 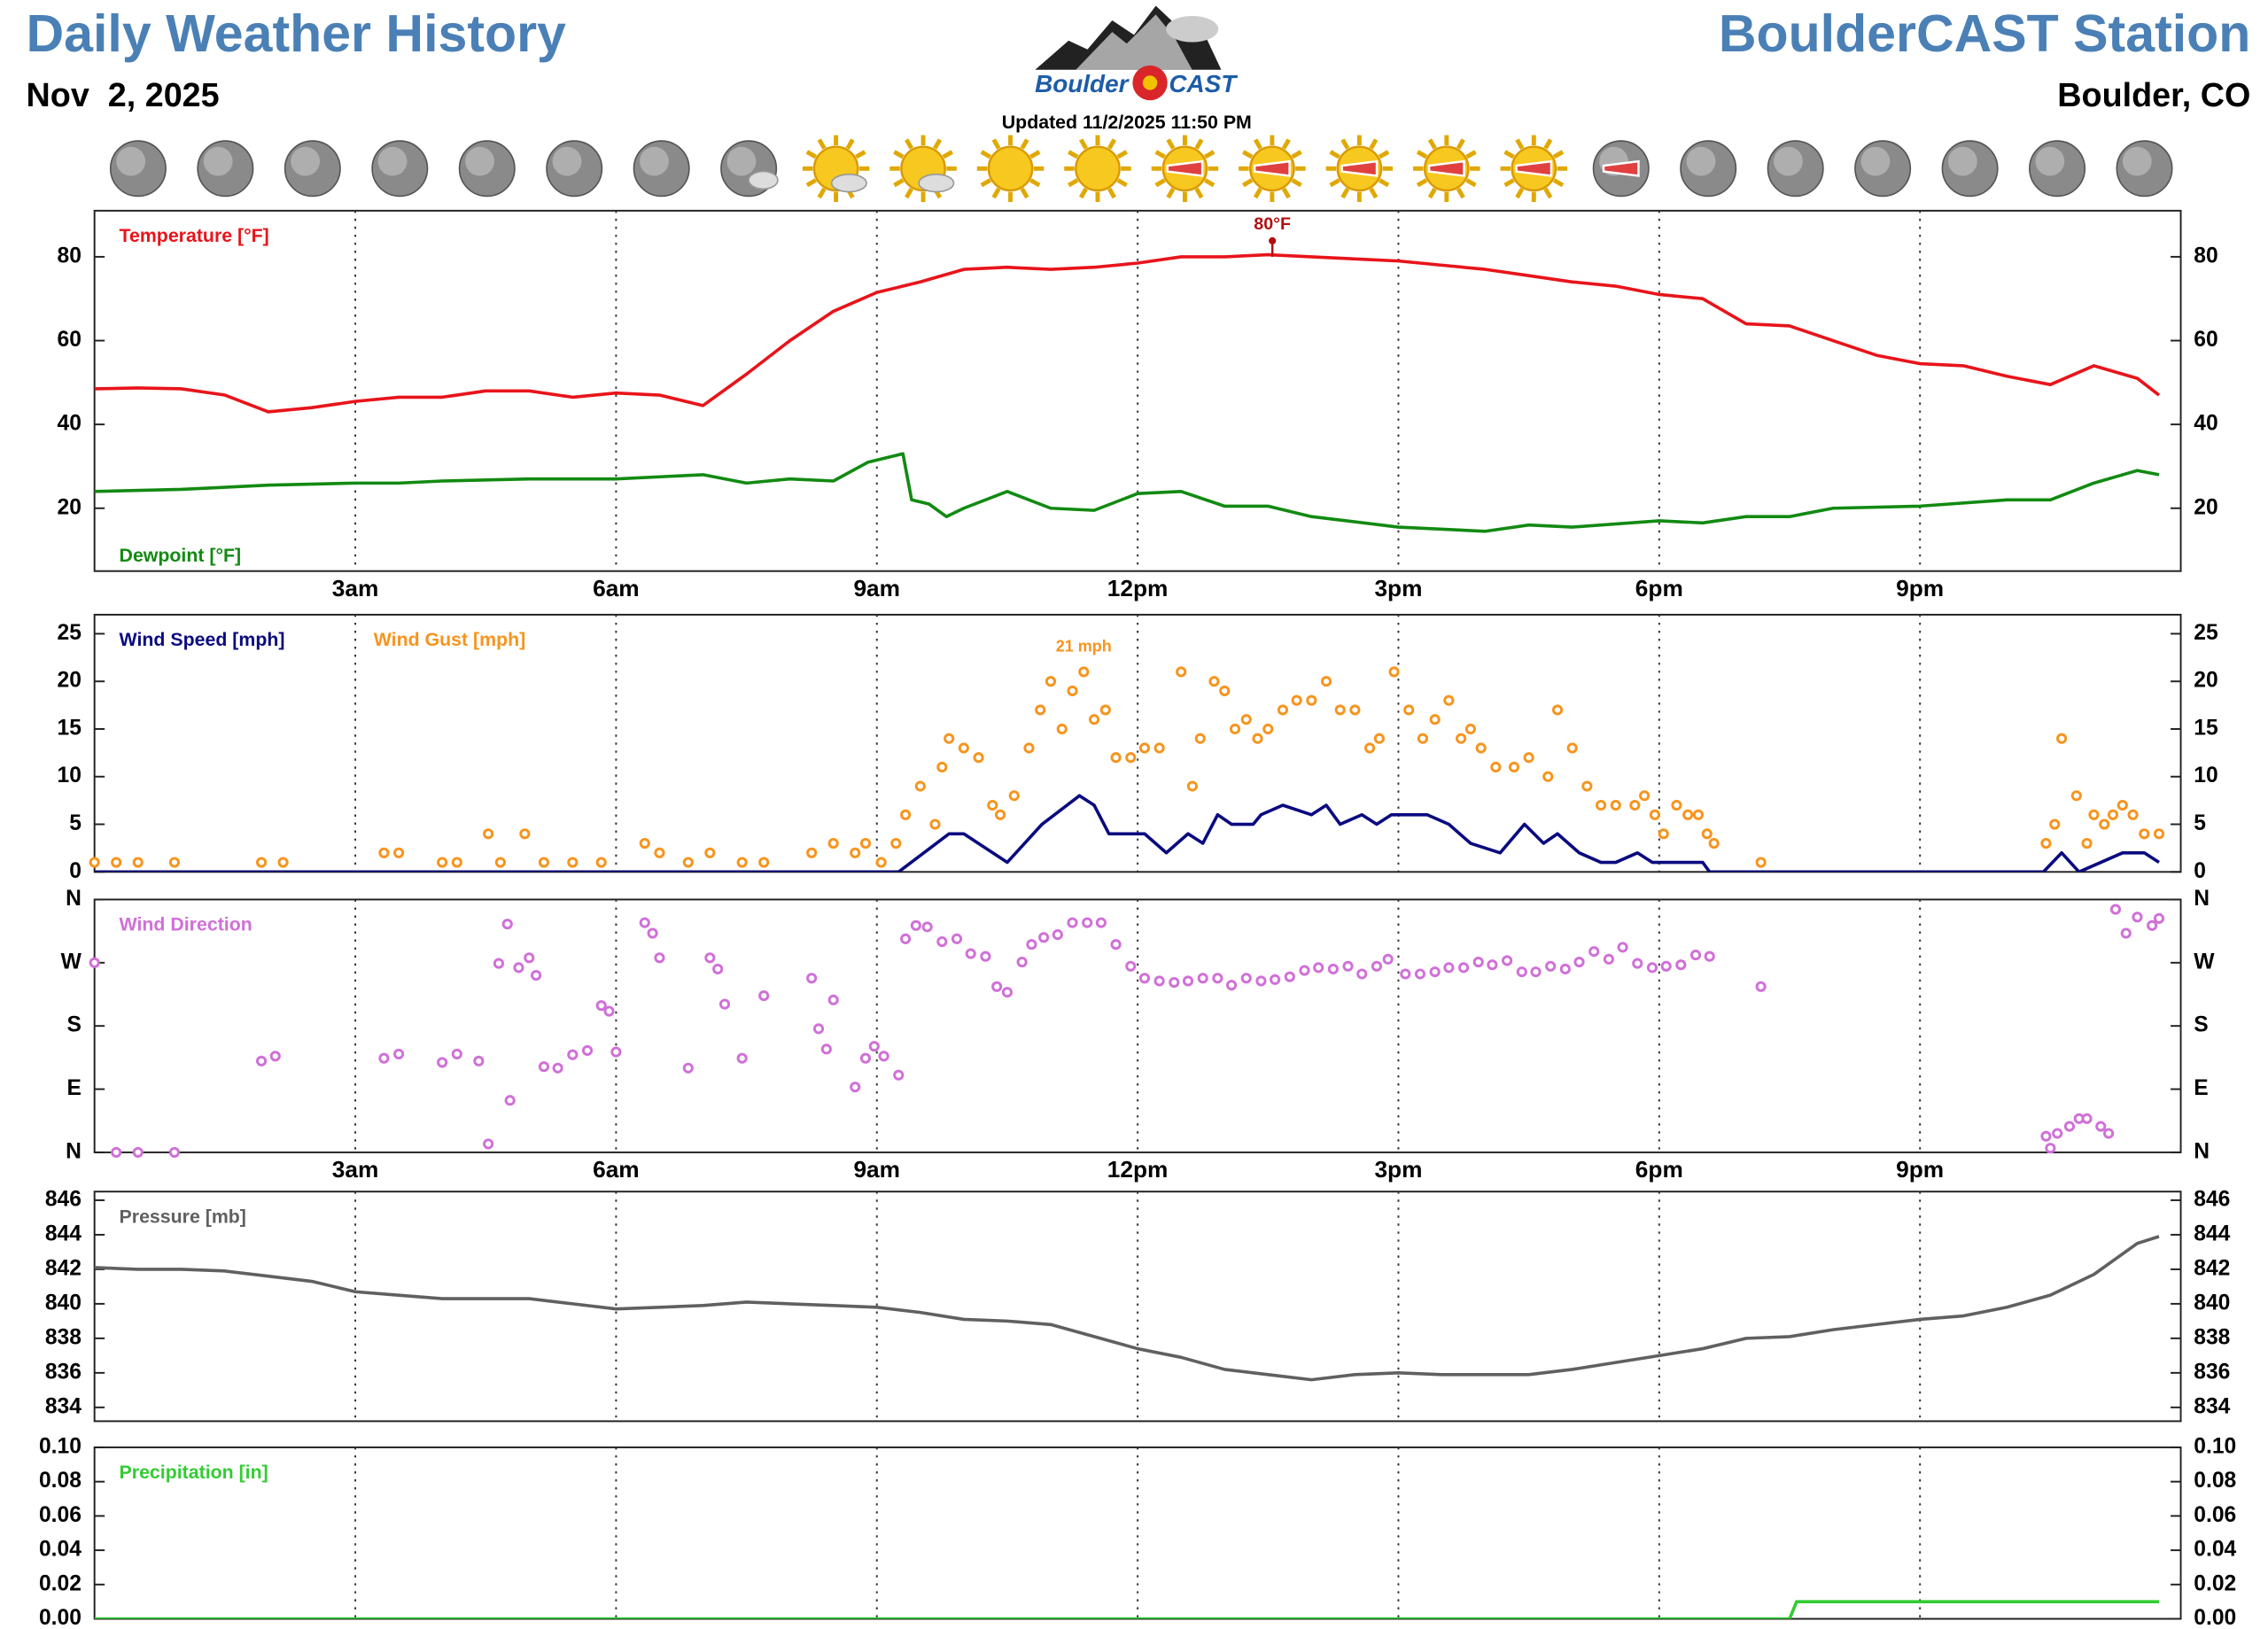 What do you see at coordinates (1141, 169) in the screenshot?
I see `condition-icons` at bounding box center [1141, 169].